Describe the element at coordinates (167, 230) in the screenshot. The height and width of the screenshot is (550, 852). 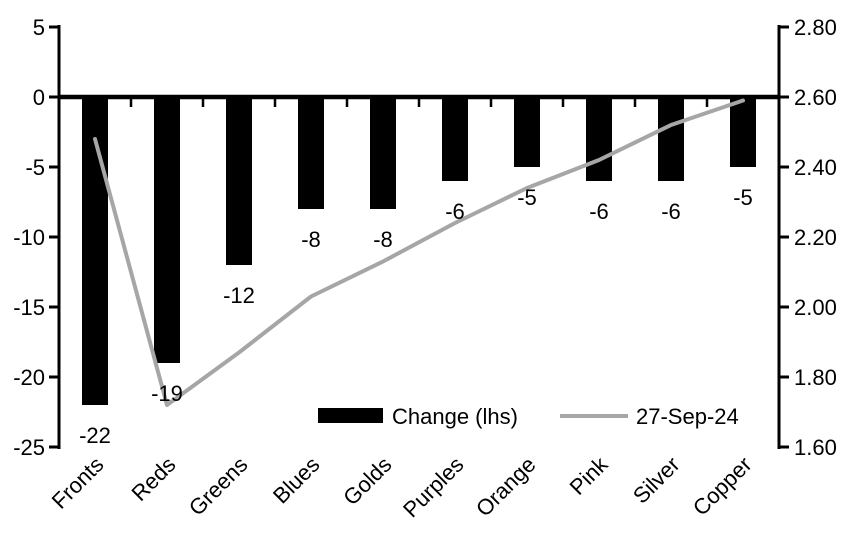
I see `bar-reds` at that location.